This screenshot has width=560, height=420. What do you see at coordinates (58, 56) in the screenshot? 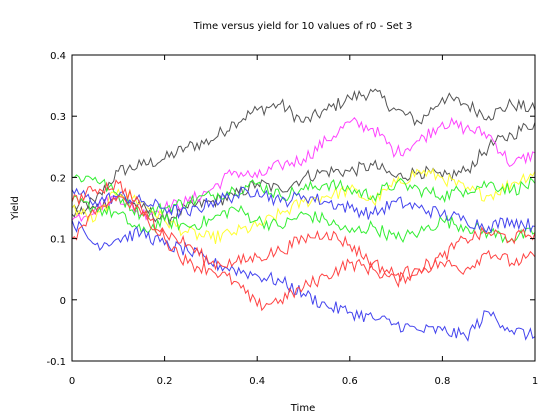
I see `y-tick-label: 0.4` at bounding box center [58, 56].